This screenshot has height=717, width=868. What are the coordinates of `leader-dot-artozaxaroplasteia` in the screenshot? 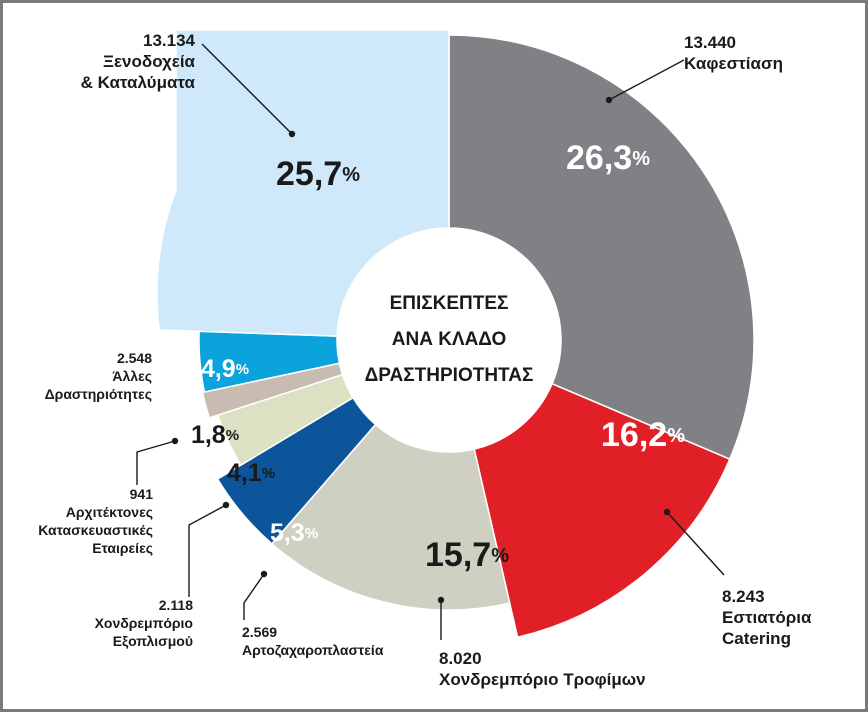 It's located at (264, 574).